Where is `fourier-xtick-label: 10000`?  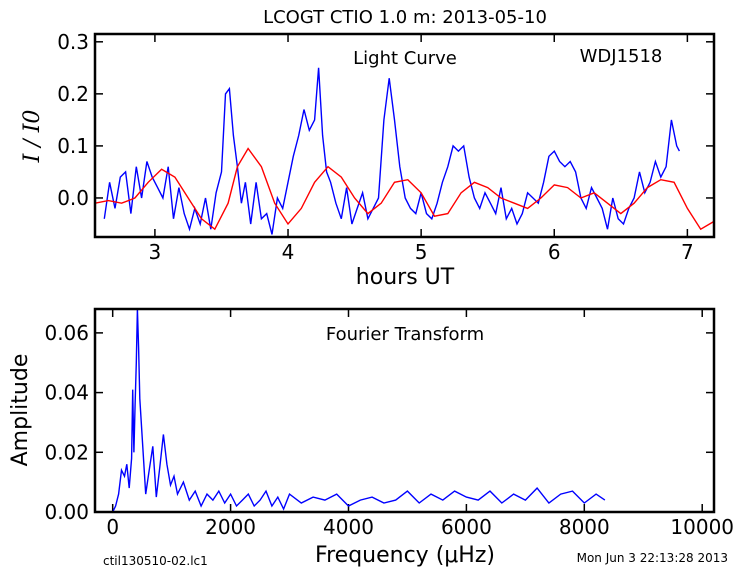 fourier-xtick-label: 10000 is located at coordinates (702, 527).